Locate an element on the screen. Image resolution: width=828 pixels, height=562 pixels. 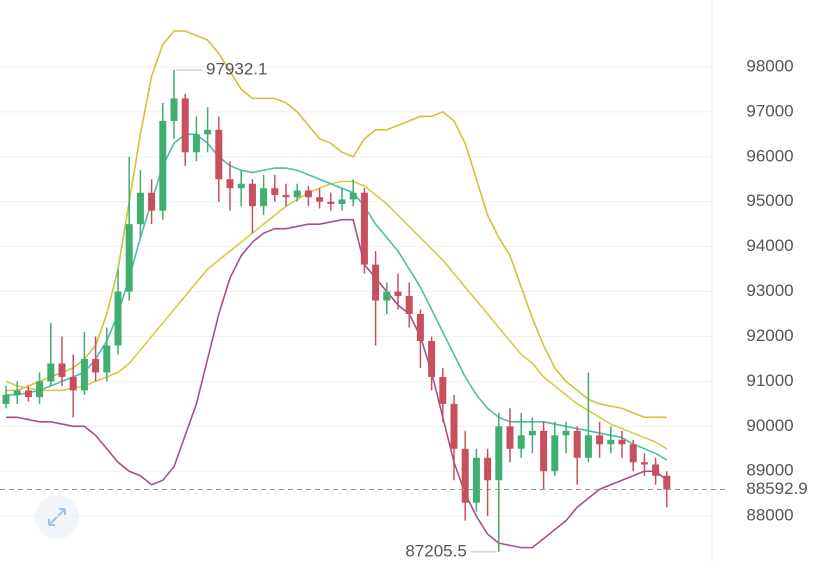
last-price-label: 88592.9 is located at coordinates (776, 488).